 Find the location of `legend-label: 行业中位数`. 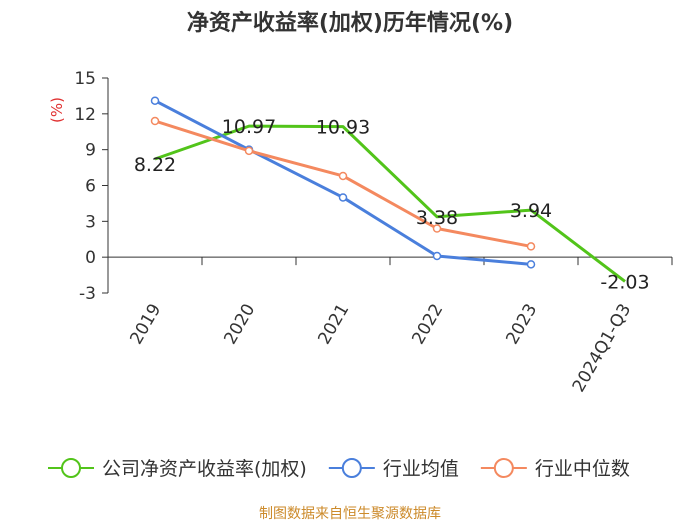

legend-label: 行业中位数 is located at coordinates (582, 469).